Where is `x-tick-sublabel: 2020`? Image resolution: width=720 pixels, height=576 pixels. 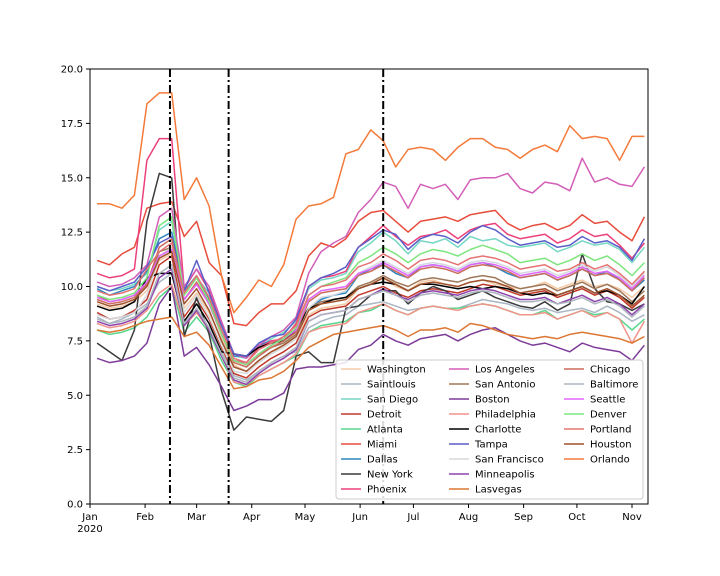 x-tick-sublabel: 2020 is located at coordinates (89, 529).